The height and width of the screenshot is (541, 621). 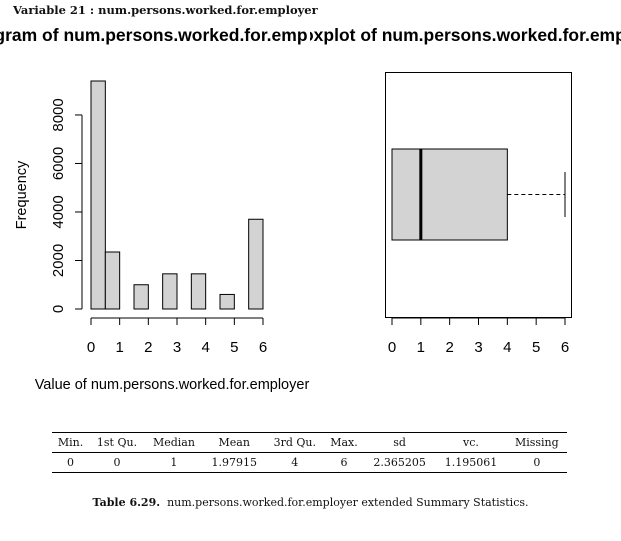 I want to click on histogram-y-axis-label: Frequency, so click(x=22, y=194).